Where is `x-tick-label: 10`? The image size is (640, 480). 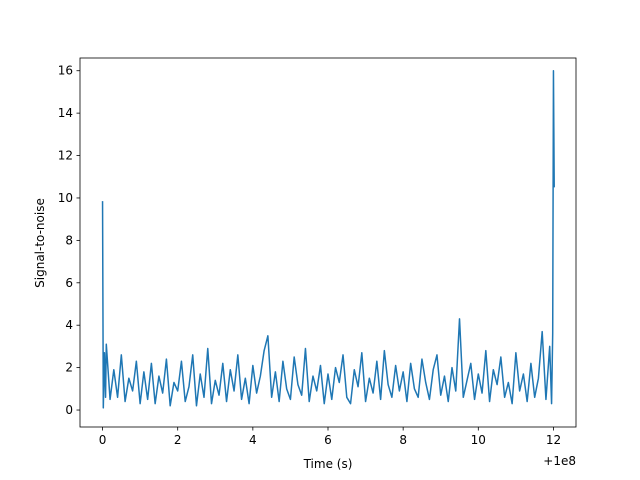
x-tick-label: 10 is located at coordinates (478, 440).